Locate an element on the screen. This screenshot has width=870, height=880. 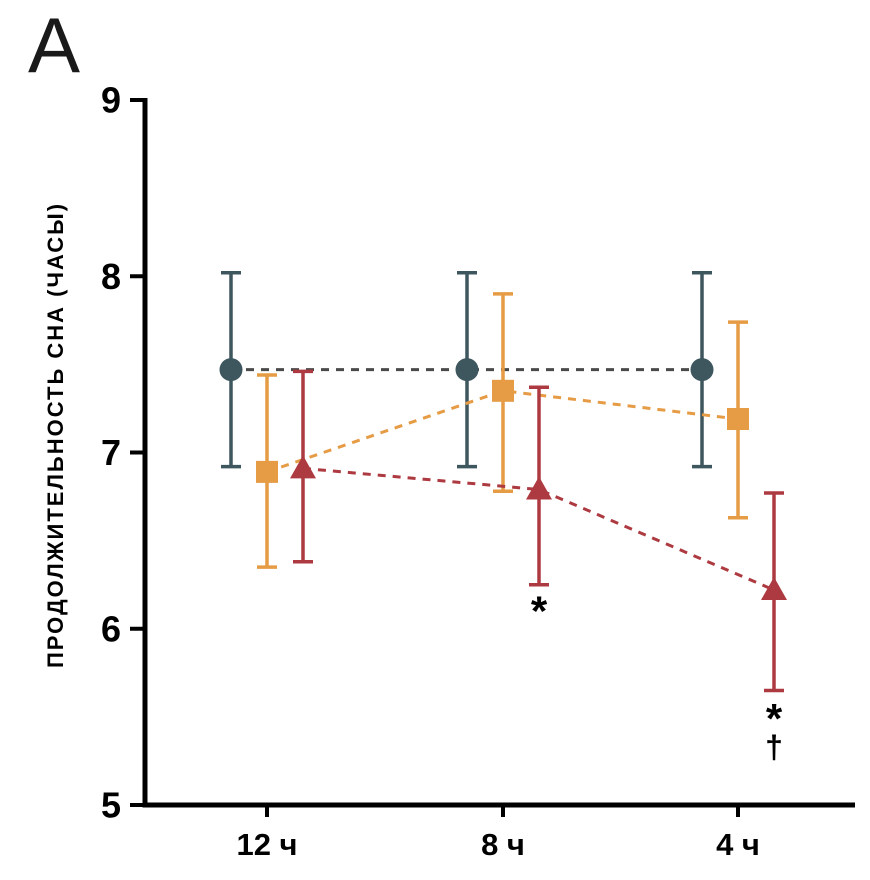
y-tick-label: 7 is located at coordinates (111, 452).